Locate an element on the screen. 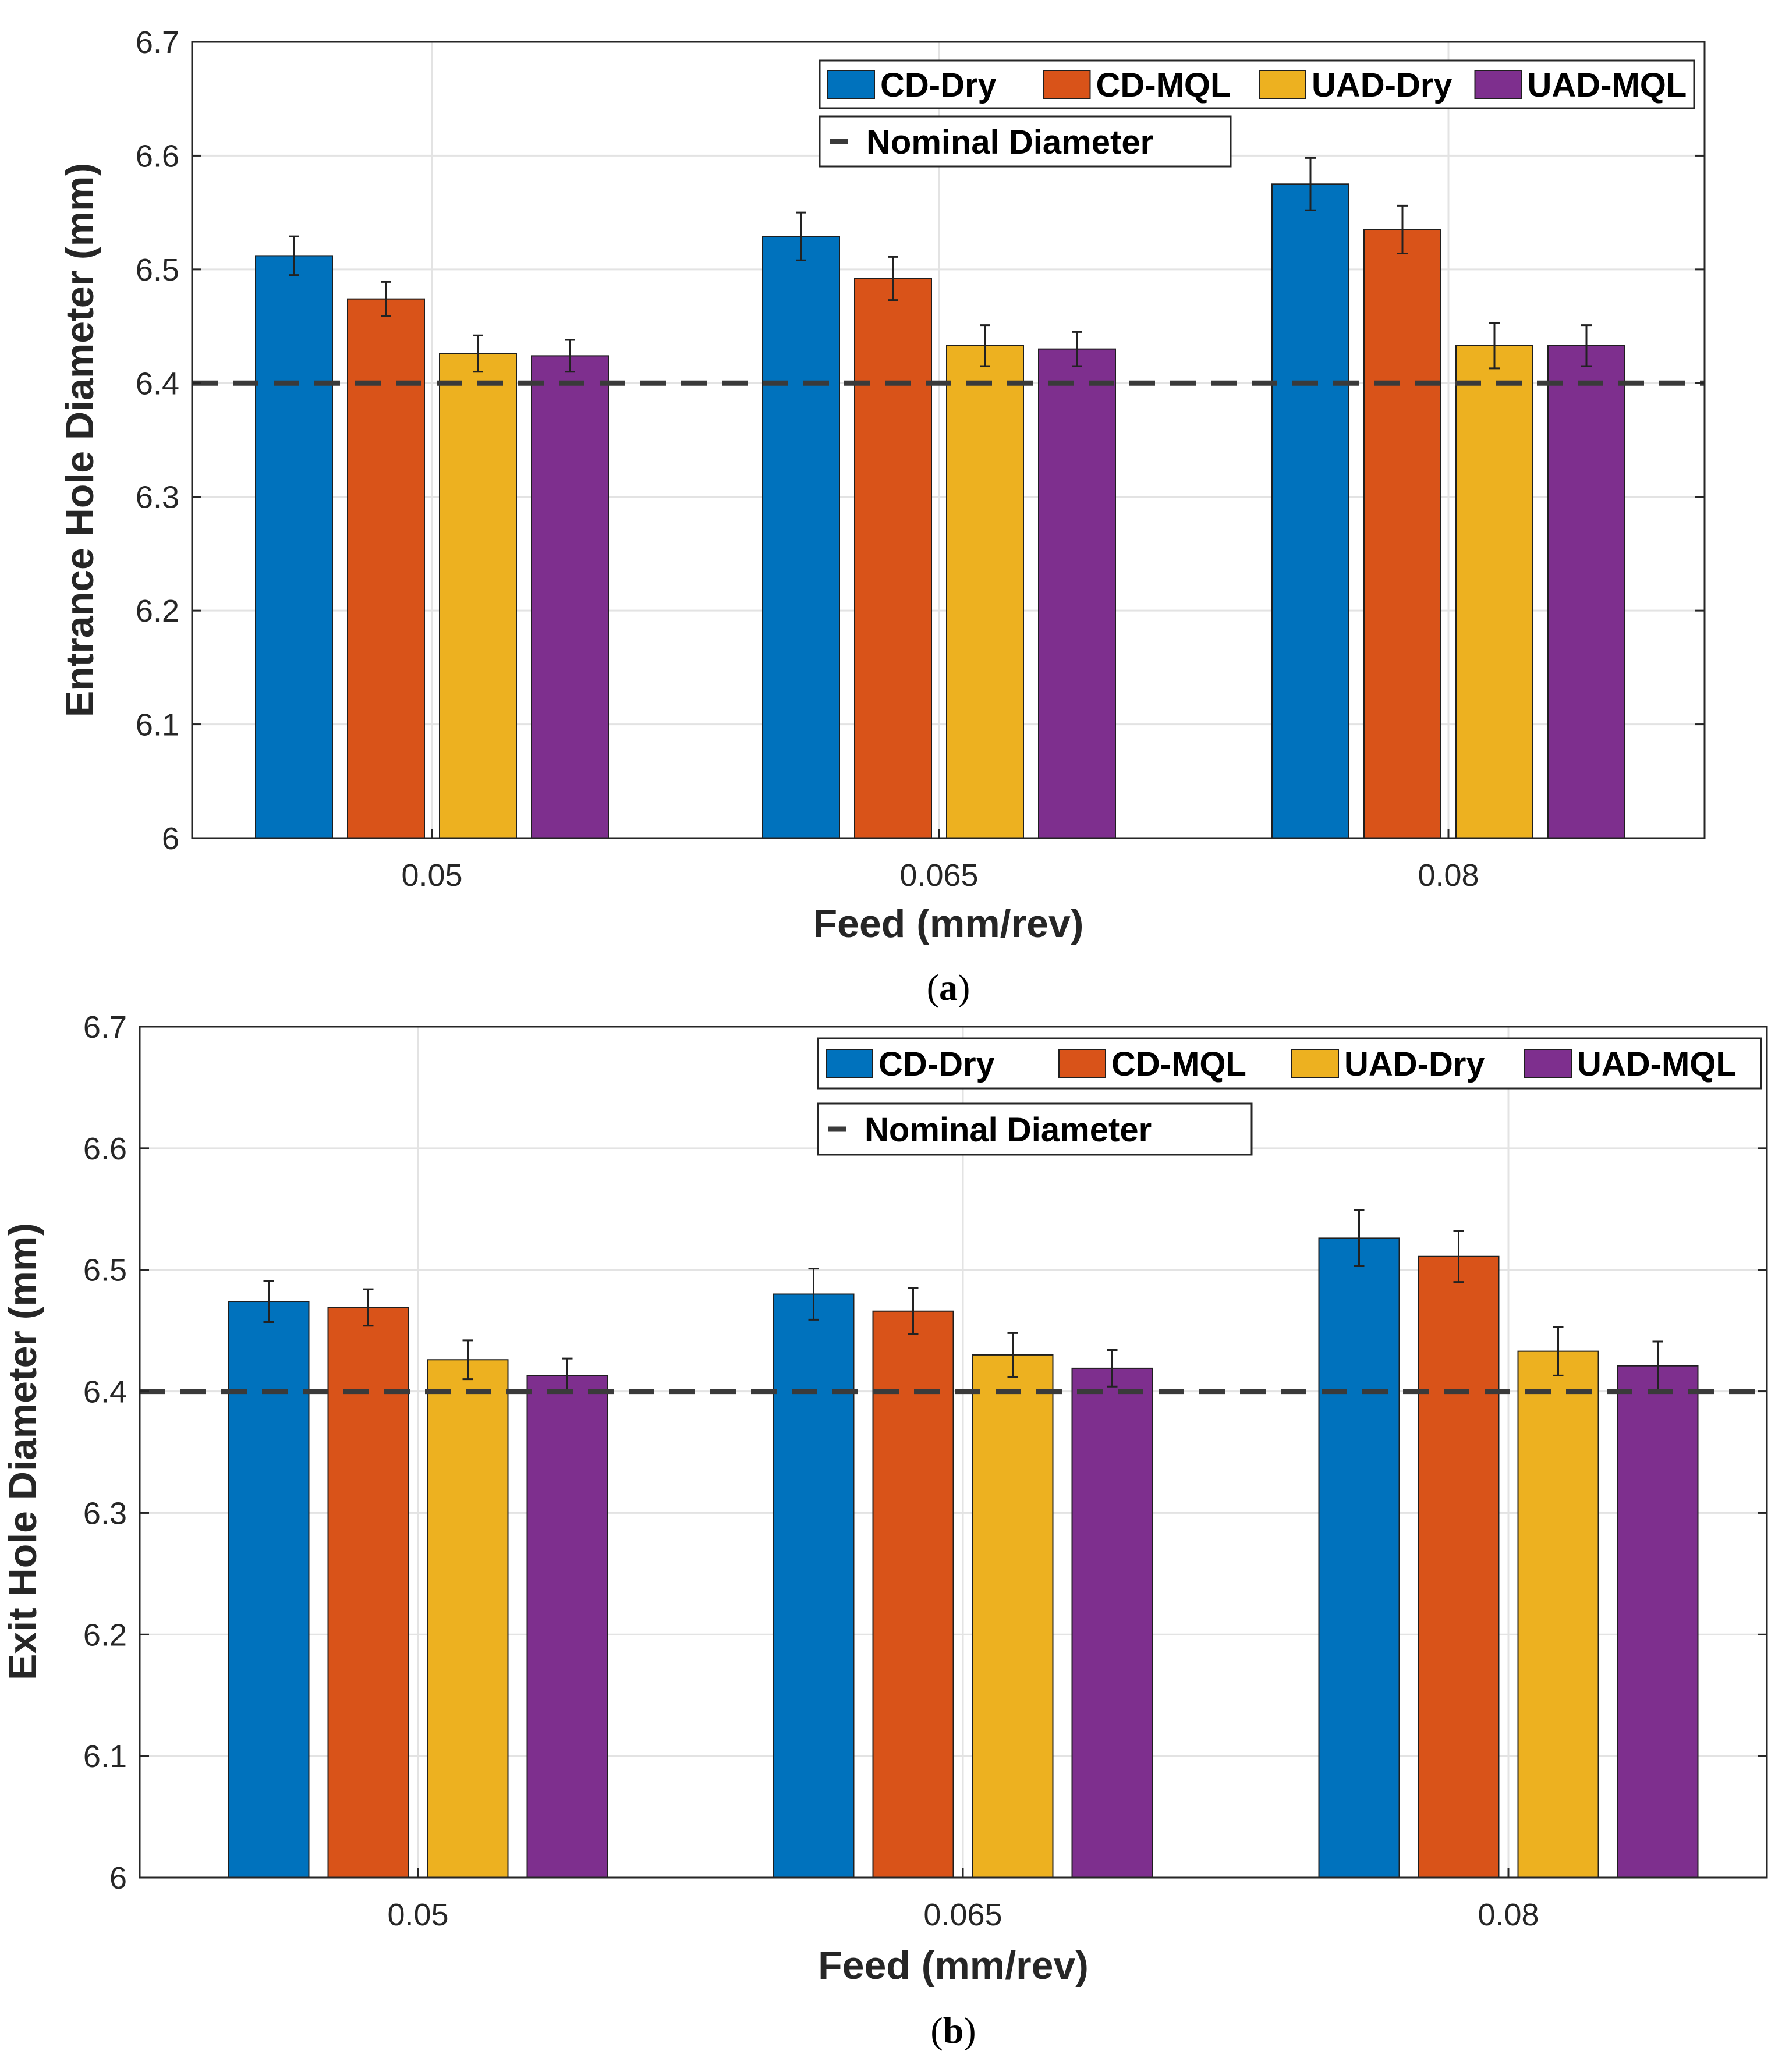 This screenshot has height=2072, width=1789. caption-a: (a) is located at coordinates (949, 987).